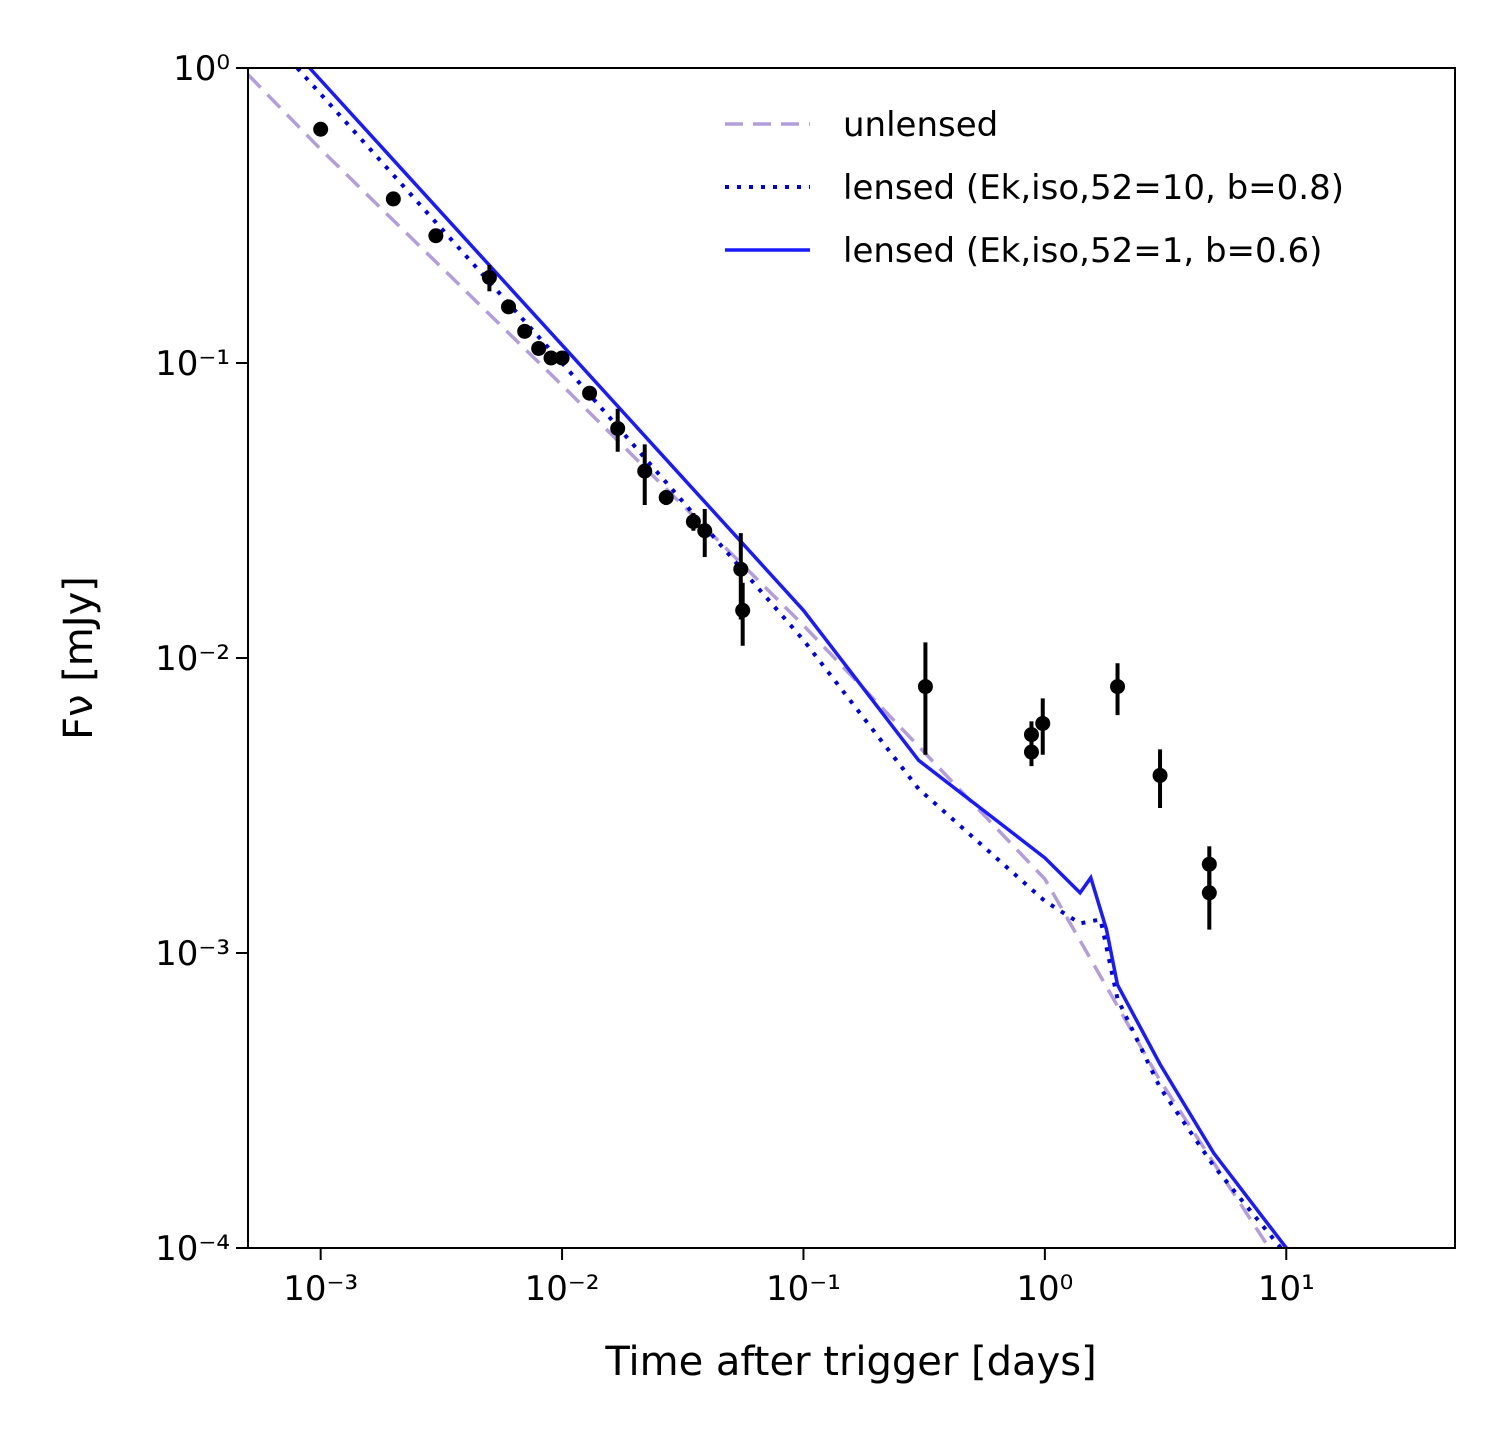 Image resolution: width=1500 pixels, height=1440 pixels. I want to click on x-tick-label: 10¹, so click(1286, 1289).